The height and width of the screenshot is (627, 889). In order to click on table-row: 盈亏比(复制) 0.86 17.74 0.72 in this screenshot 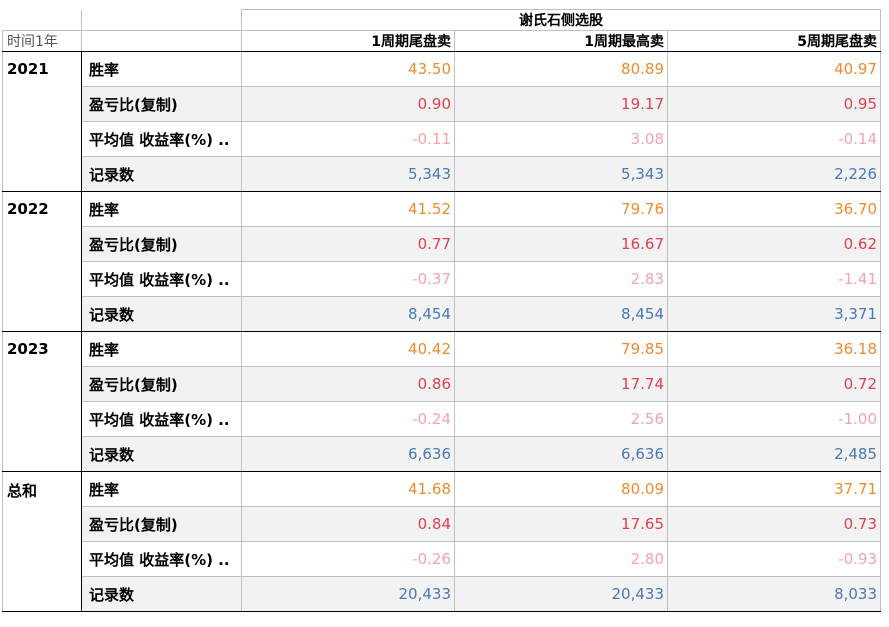, I will do `click(442, 384)`.